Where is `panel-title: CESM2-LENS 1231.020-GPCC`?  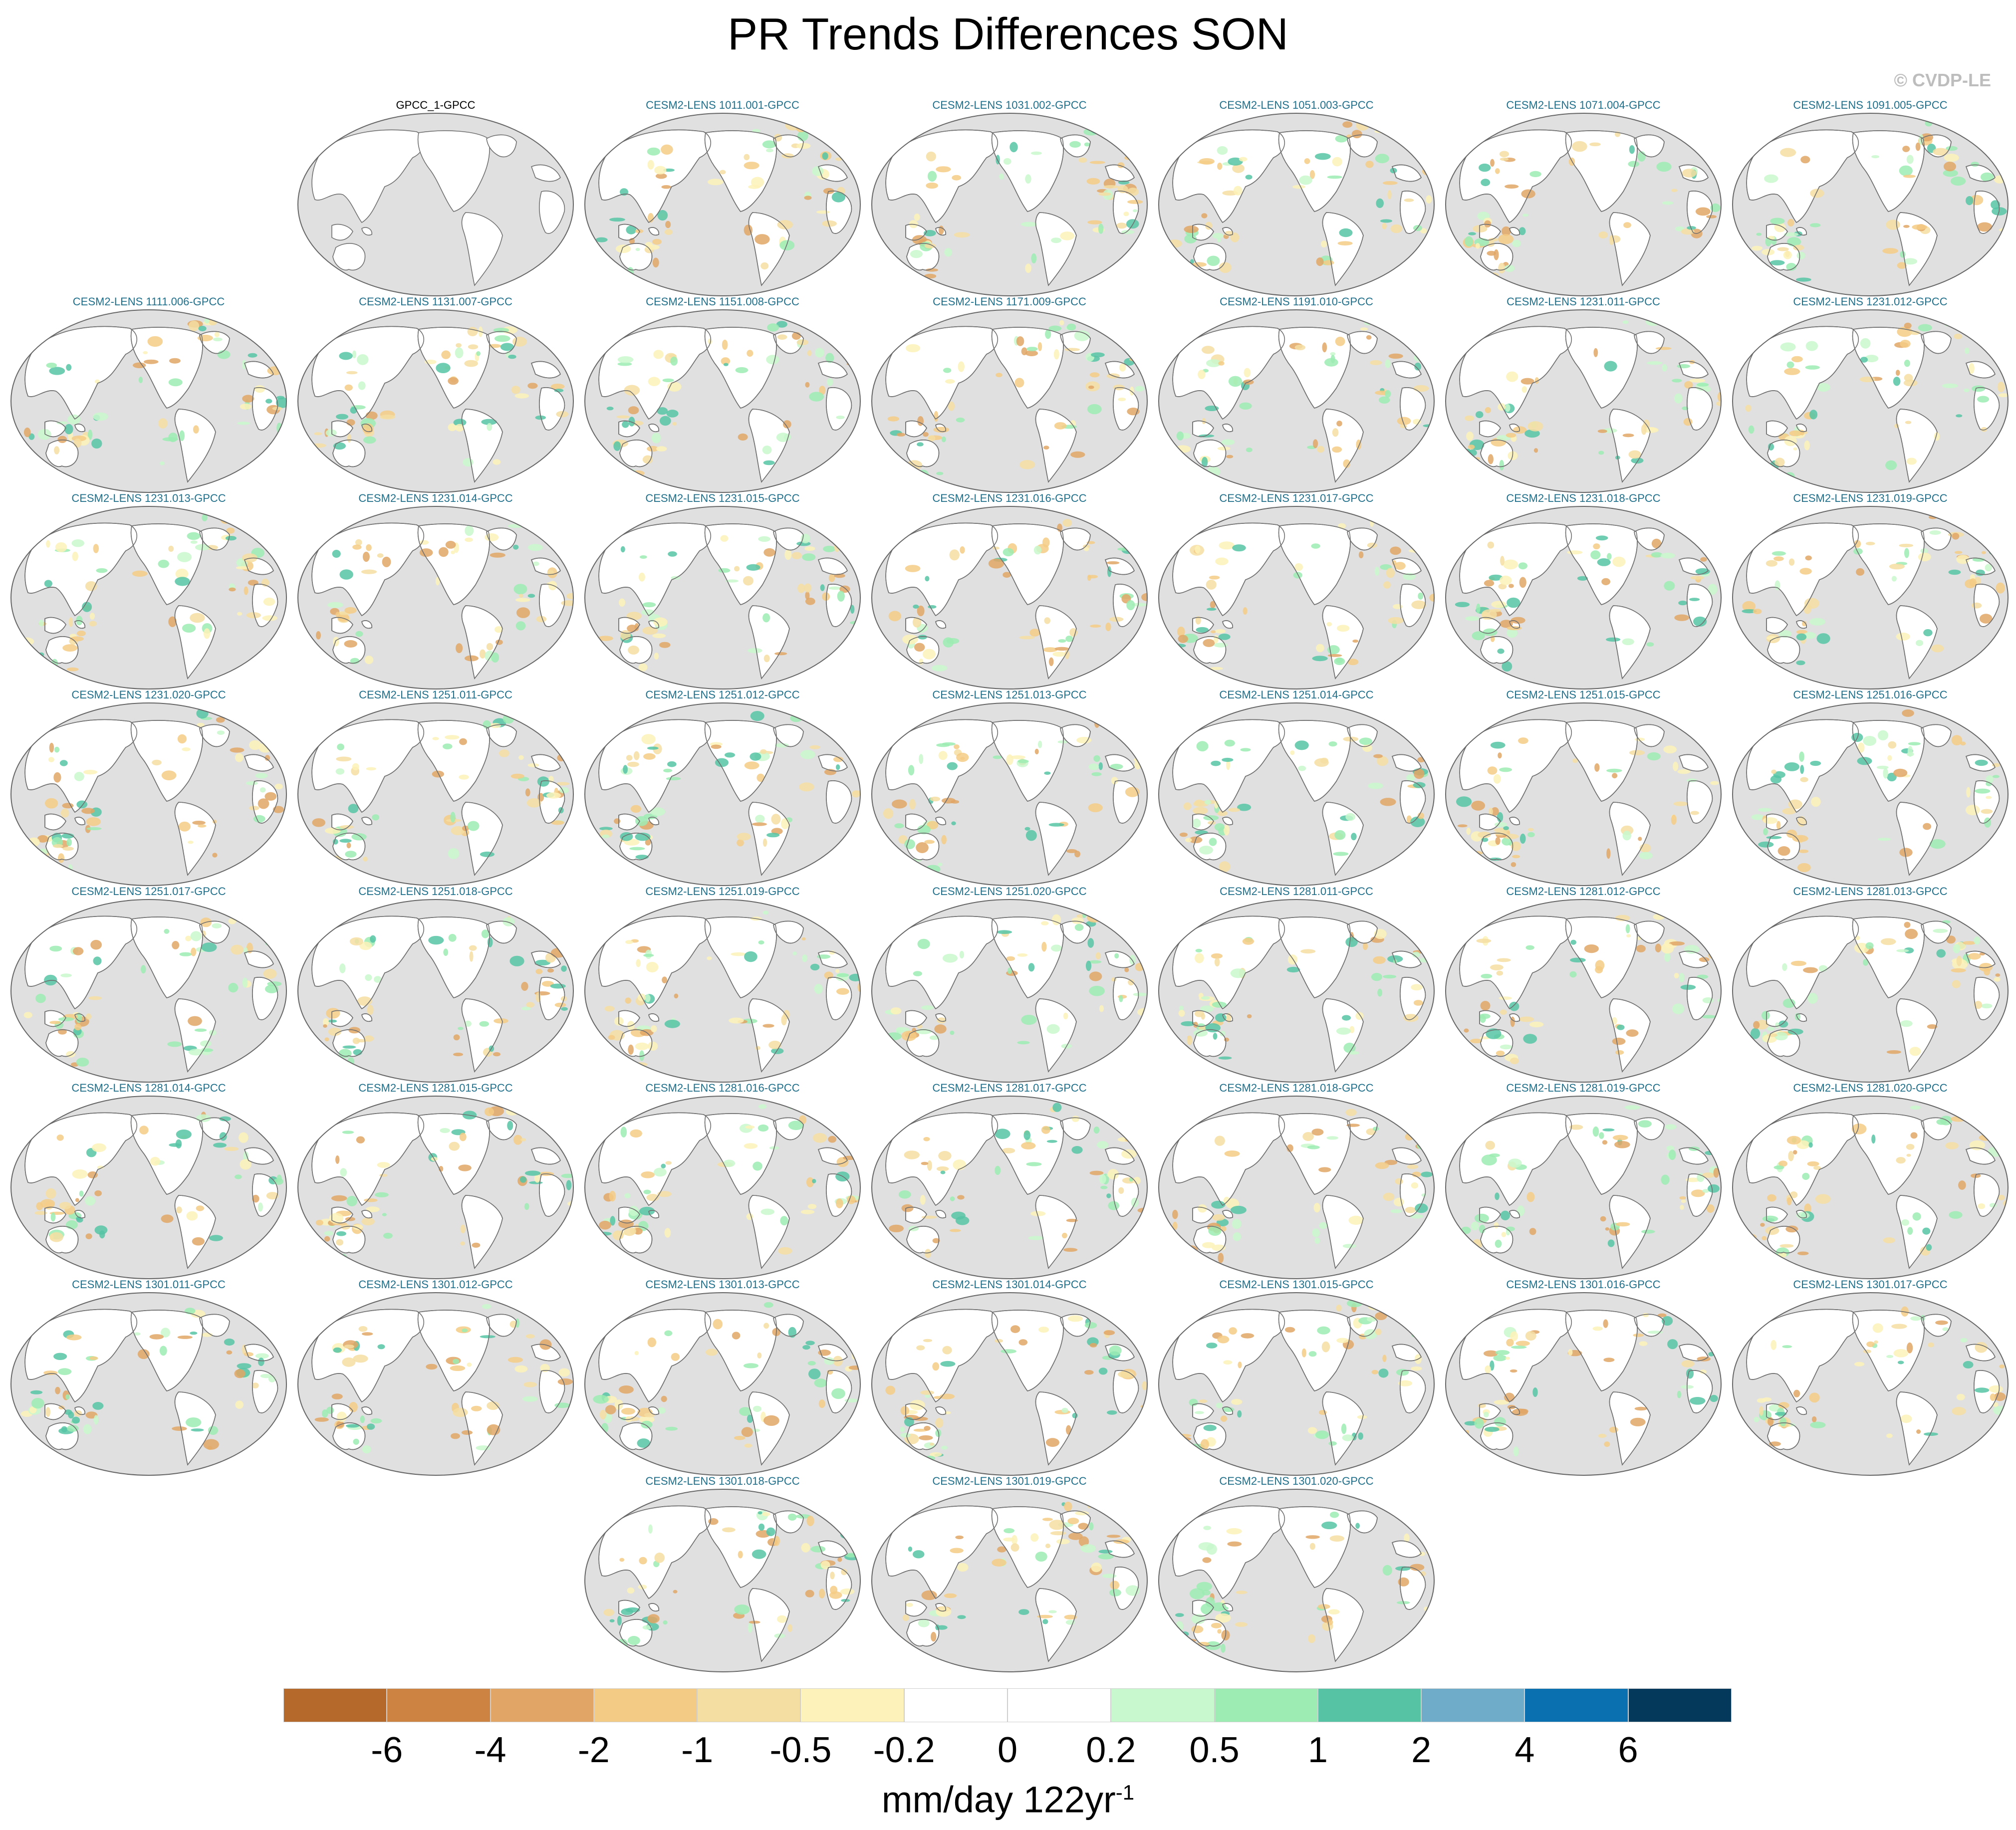
panel-title: CESM2-LENS 1231.020-GPCC is located at coordinates (148, 695).